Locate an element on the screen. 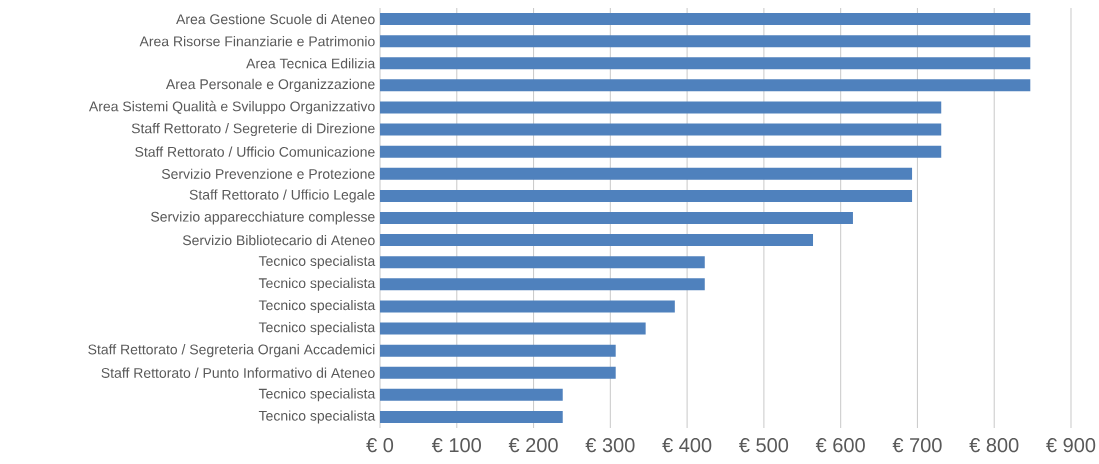 The image size is (1099, 464). y-tick-label: Area Gestione Scuole di Ateneo is located at coordinates (275, 19).